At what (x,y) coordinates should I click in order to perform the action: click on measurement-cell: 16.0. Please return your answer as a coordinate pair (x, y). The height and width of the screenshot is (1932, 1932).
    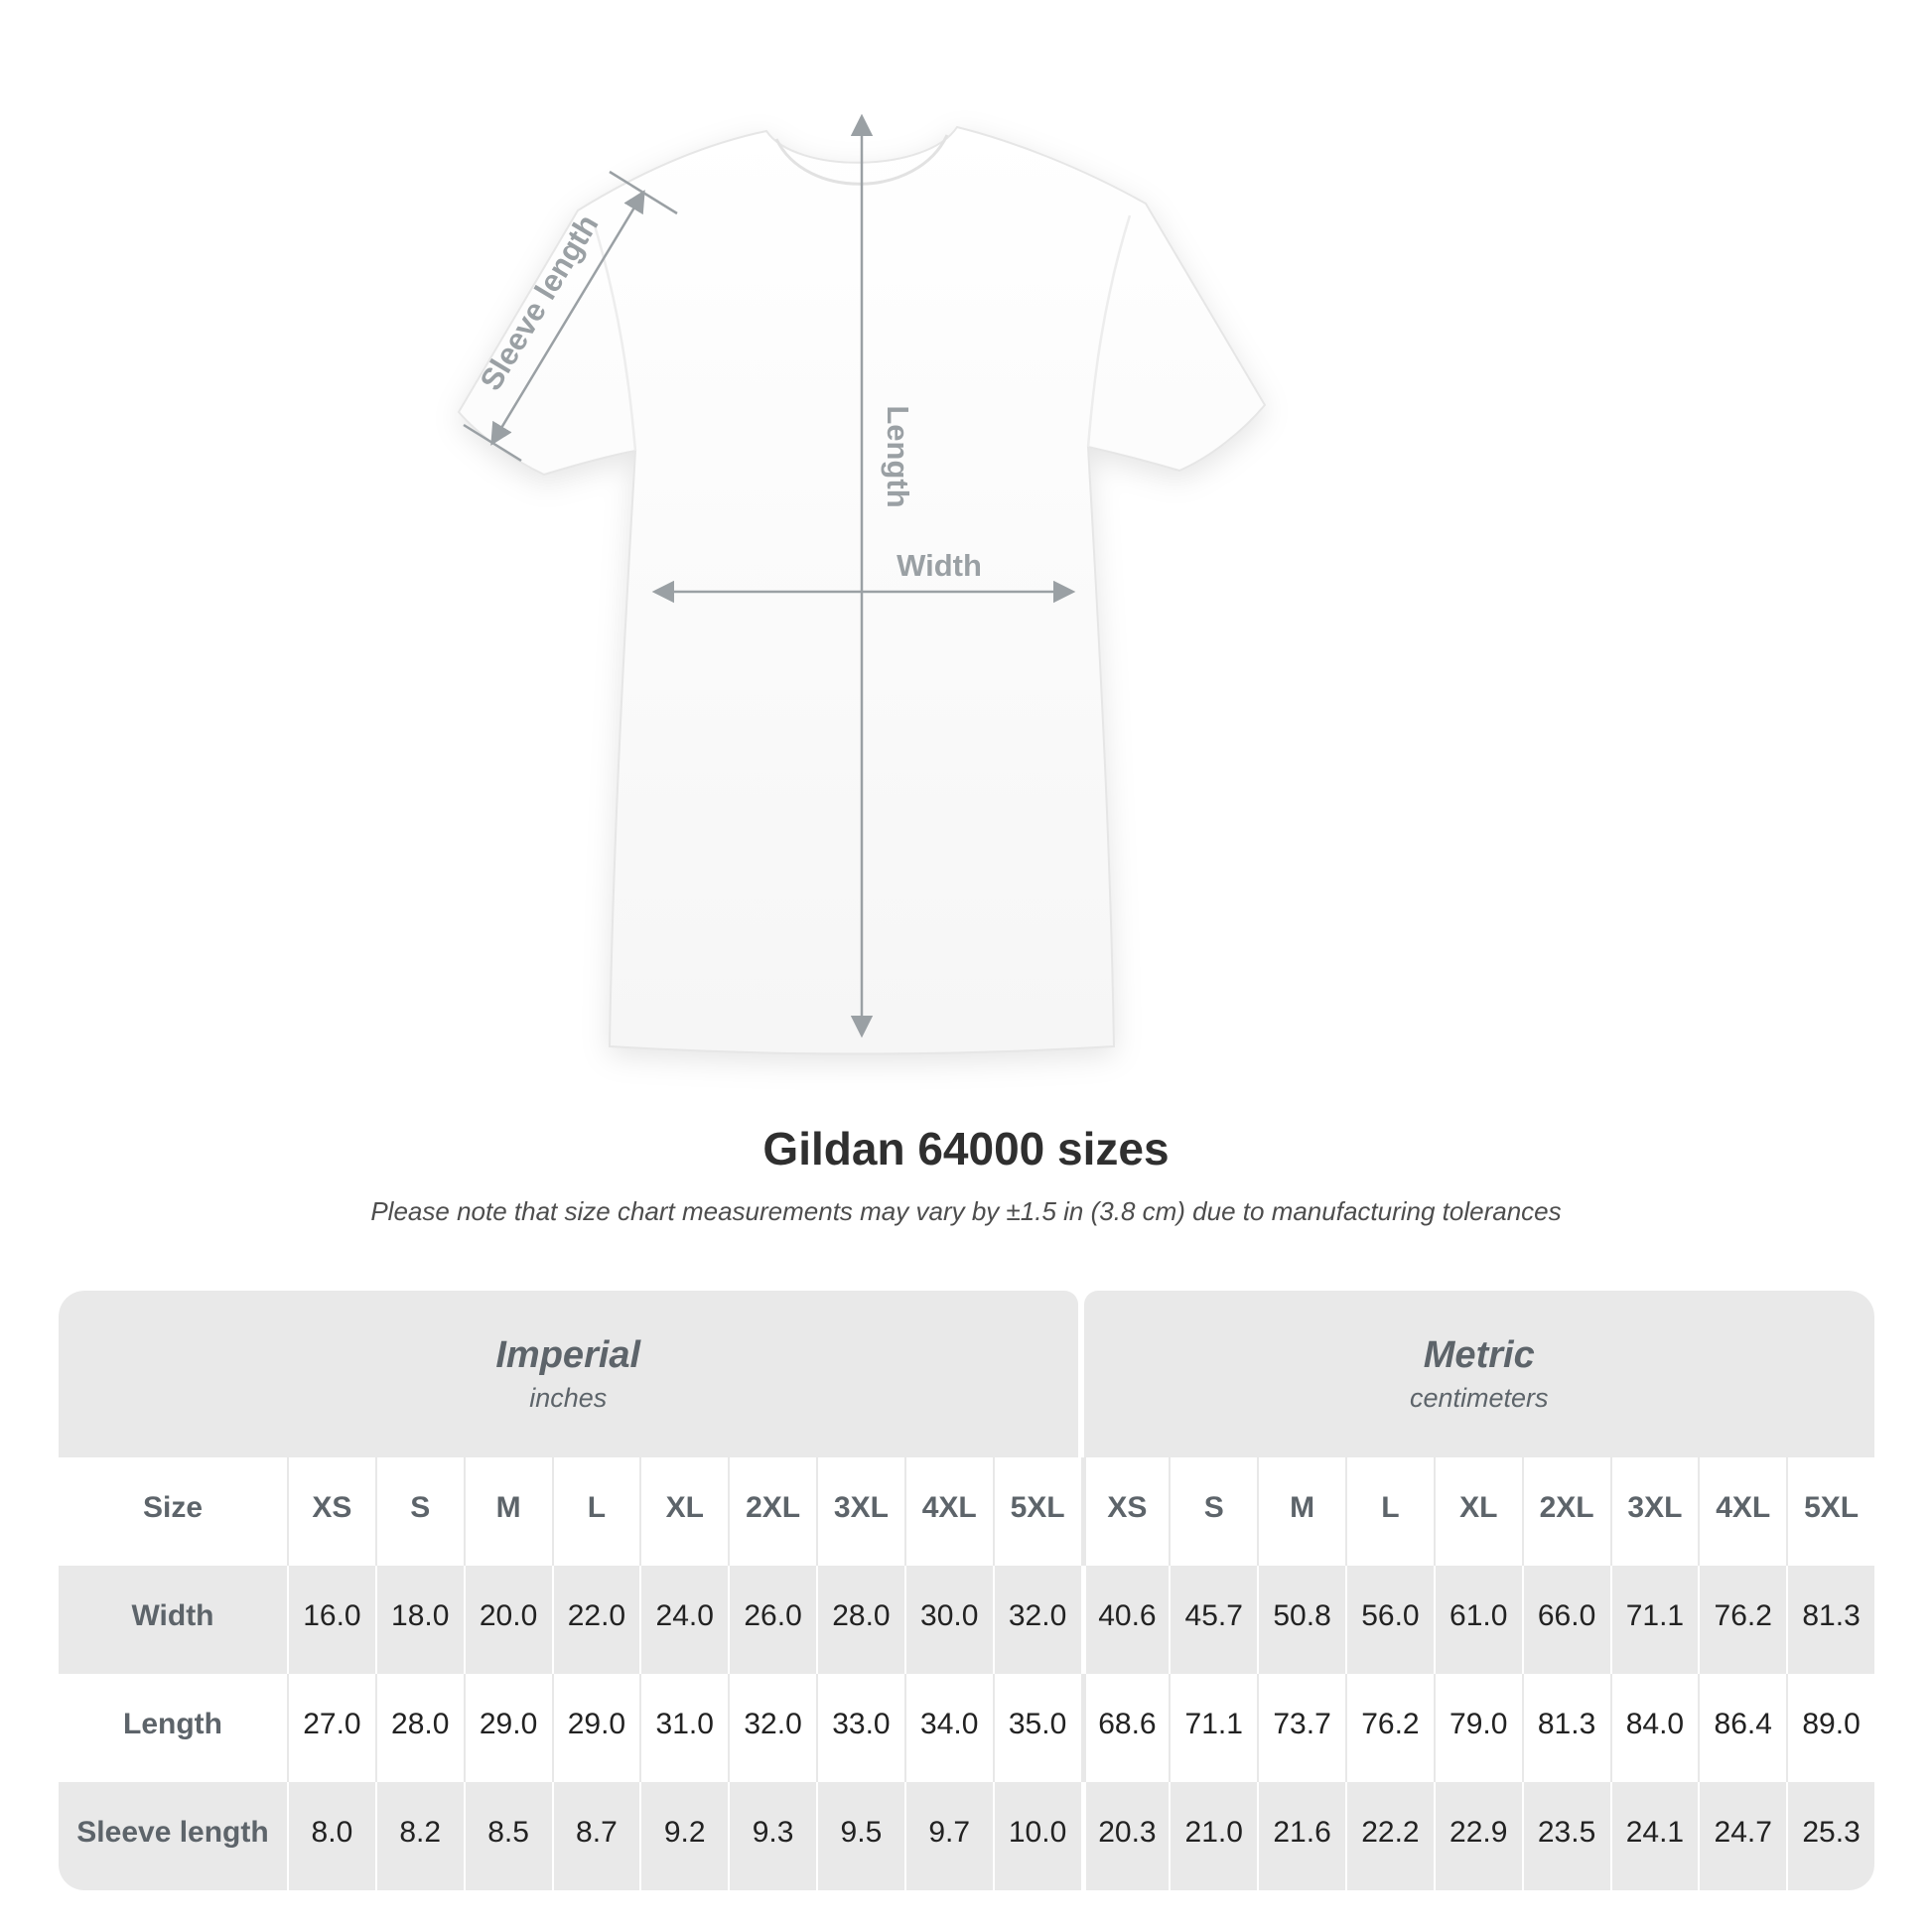
    Looking at the image, I should click on (331, 1620).